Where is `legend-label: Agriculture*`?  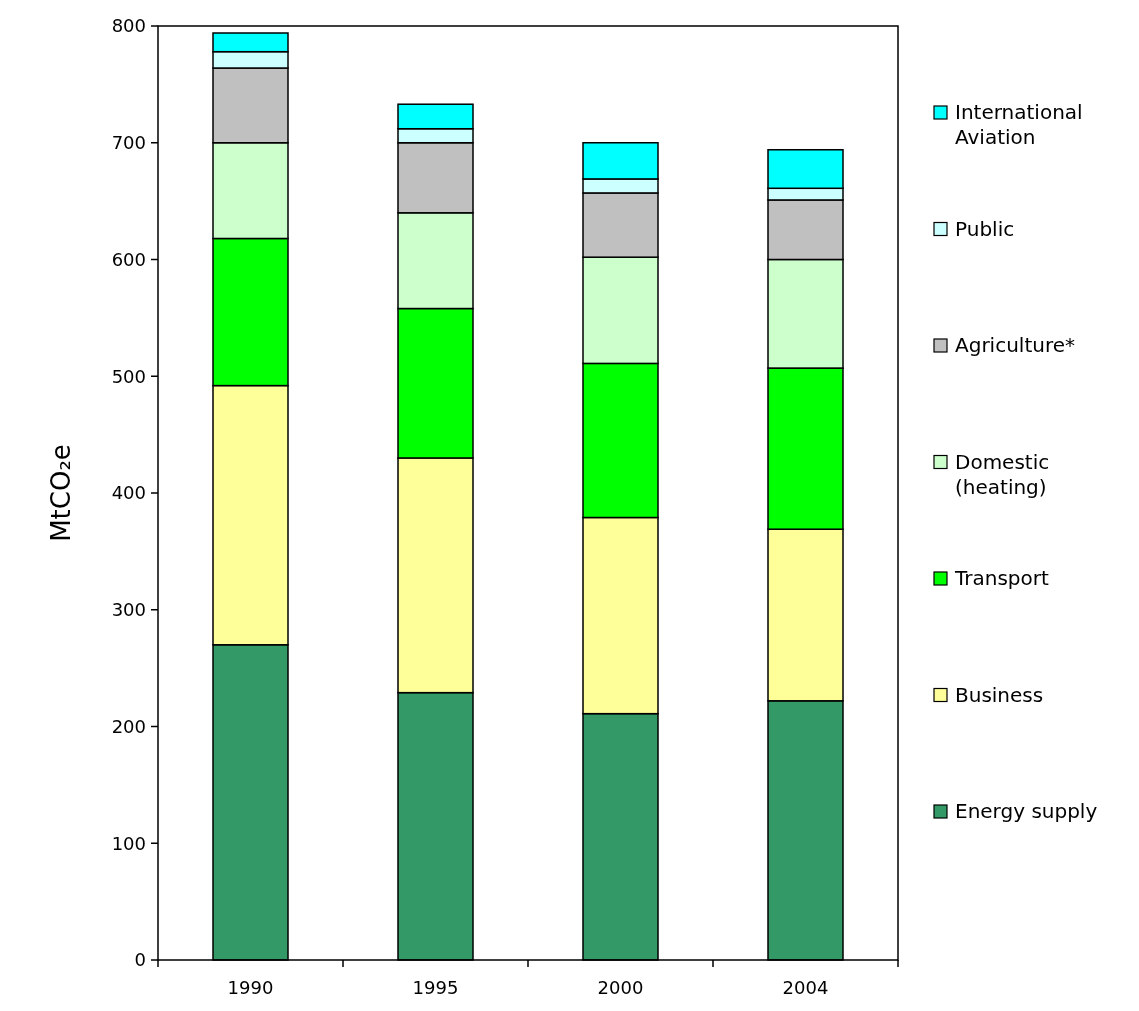
legend-label: Agriculture* is located at coordinates (1015, 345).